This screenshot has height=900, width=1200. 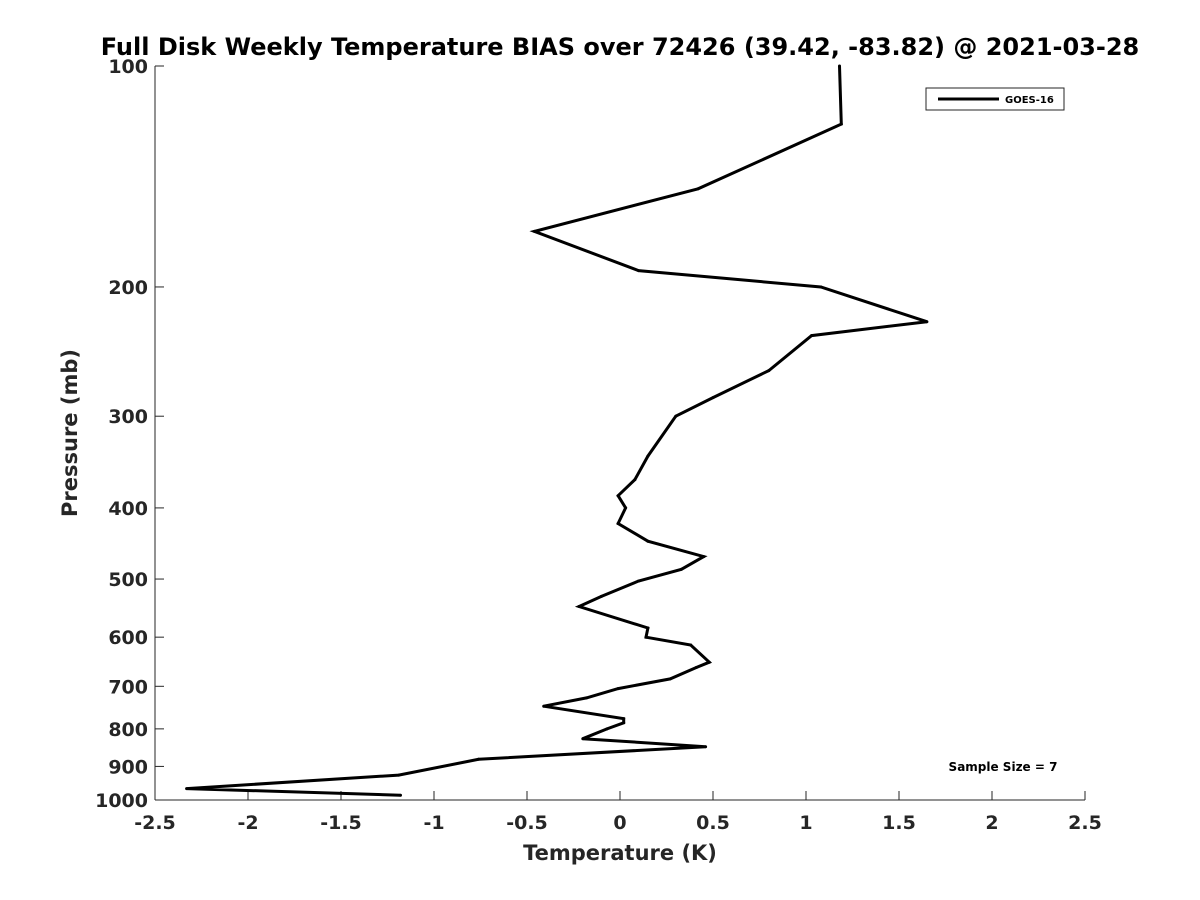 What do you see at coordinates (247, 823) in the screenshot?
I see `x-tick-label: -2` at bounding box center [247, 823].